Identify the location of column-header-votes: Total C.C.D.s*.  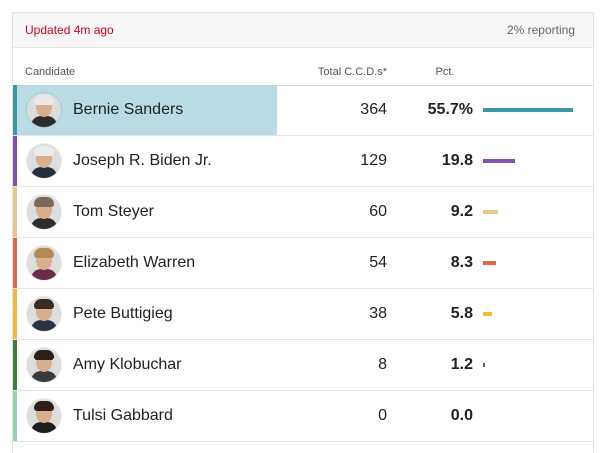
(352, 72).